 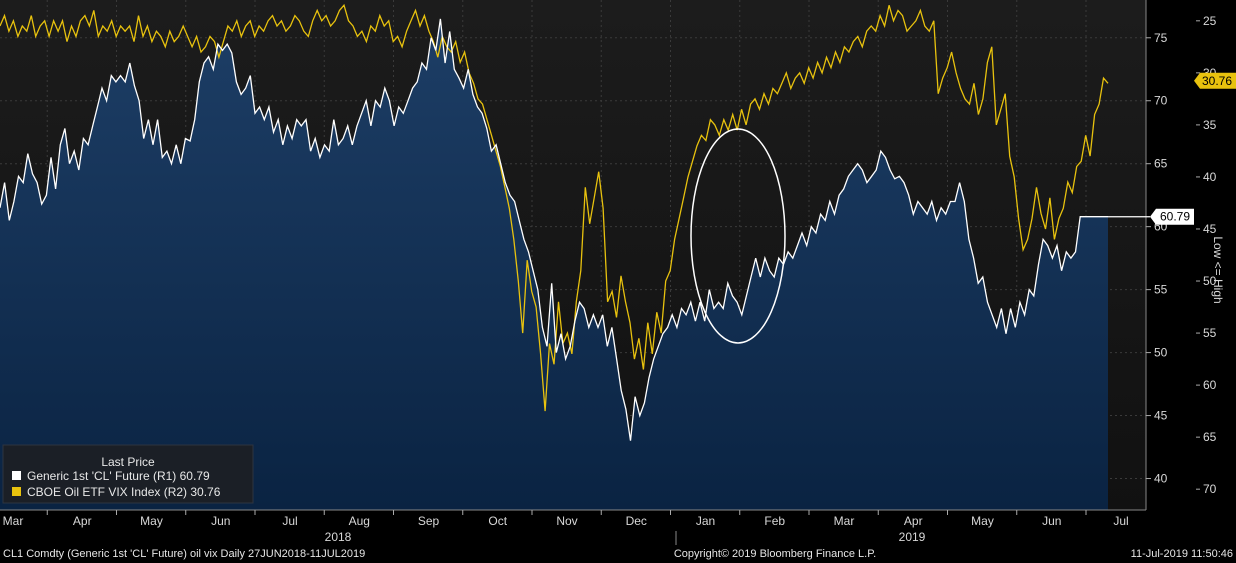 What do you see at coordinates (738, 236) in the screenshot?
I see `annotation-circle` at bounding box center [738, 236].